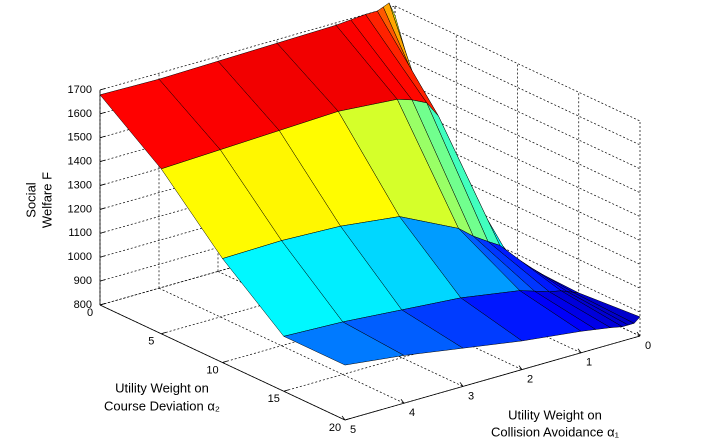  I want to click on z-axis-label: Welfare F, so click(46, 200).